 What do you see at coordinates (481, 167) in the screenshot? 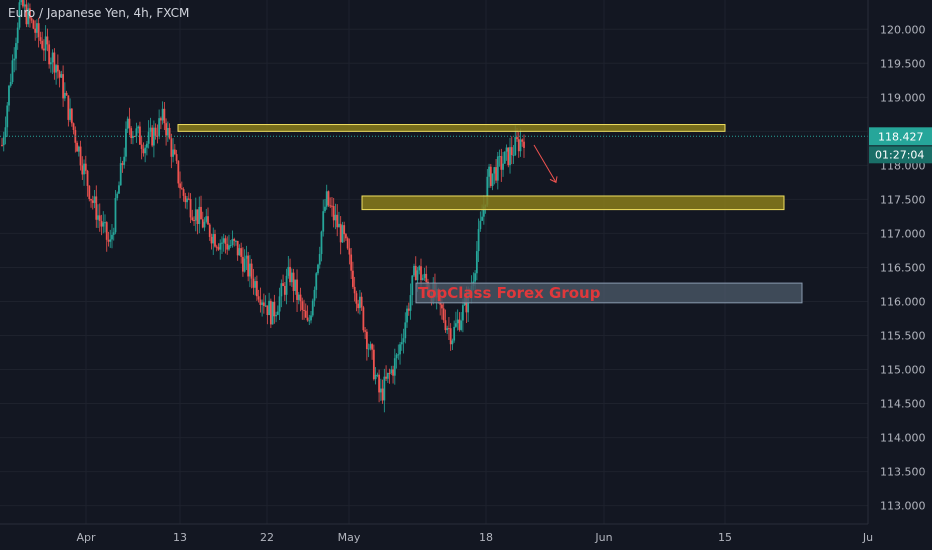
I see `supply-demand-zones` at bounding box center [481, 167].